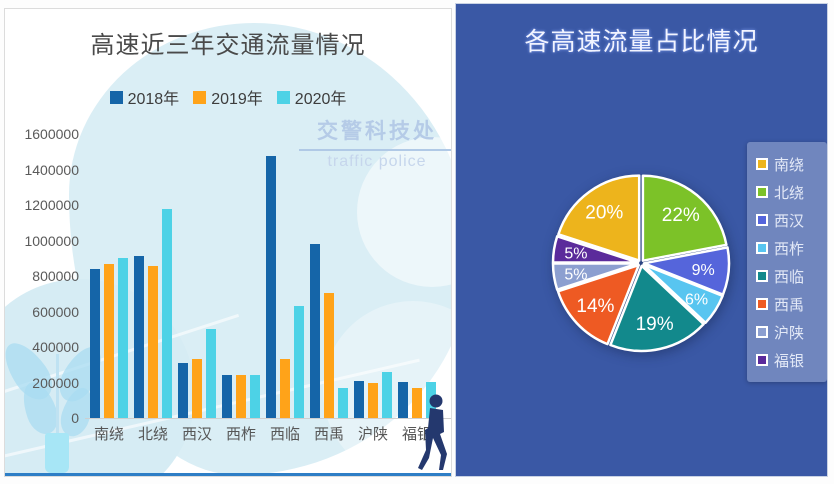 Image resolution: width=834 pixels, height=484 pixels. Describe the element at coordinates (197, 388) in the screenshot. I see `bar-s1-c2` at that location.